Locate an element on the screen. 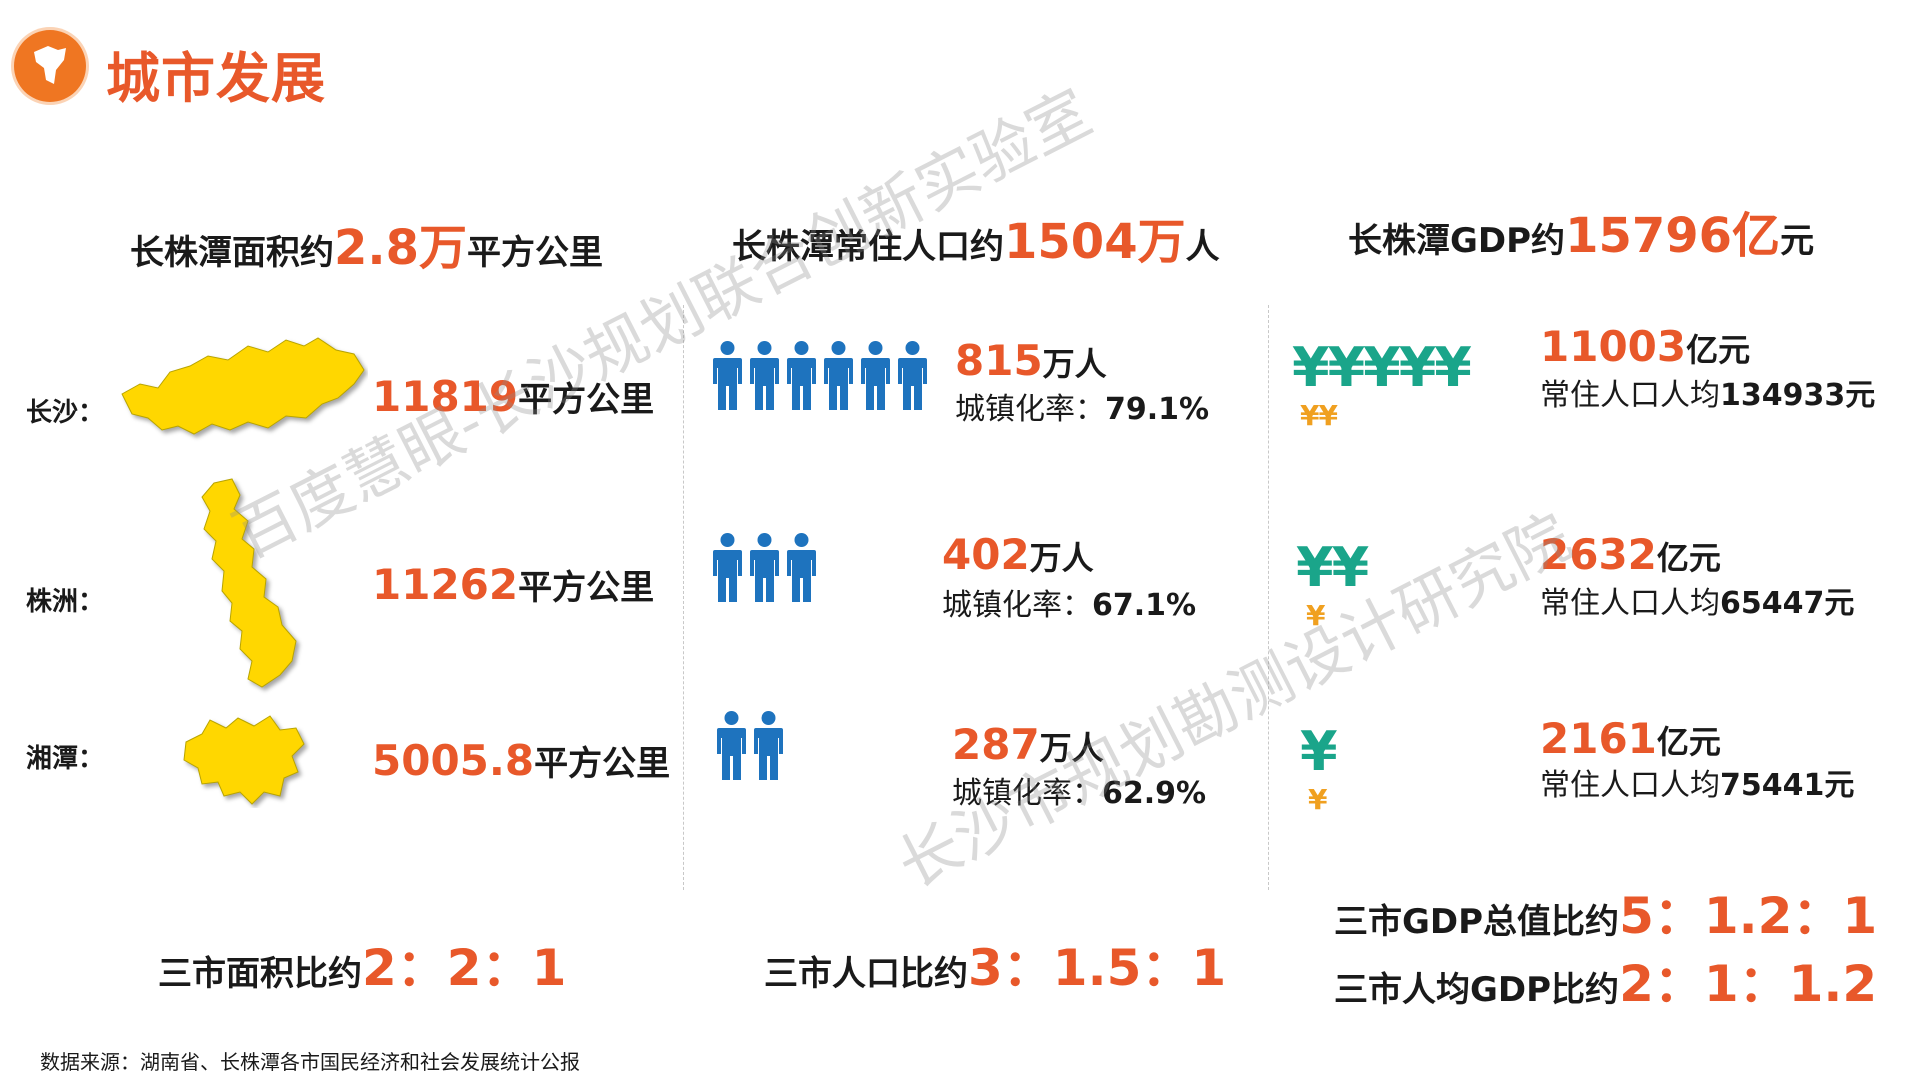  yen-icons-xiangtan: ¥ ¥ is located at coordinates (1319, 768).